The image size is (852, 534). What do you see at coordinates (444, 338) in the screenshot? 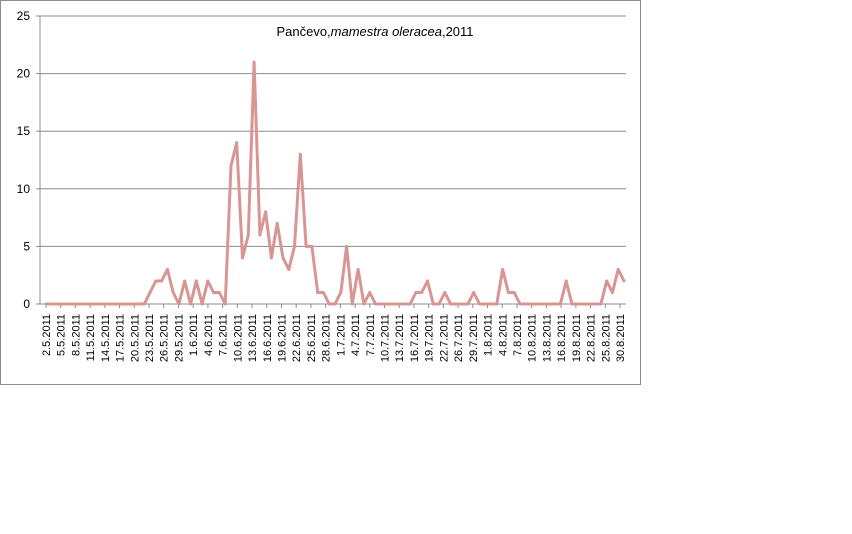
I see `x-tick-label: 22.7.2011` at bounding box center [444, 338].